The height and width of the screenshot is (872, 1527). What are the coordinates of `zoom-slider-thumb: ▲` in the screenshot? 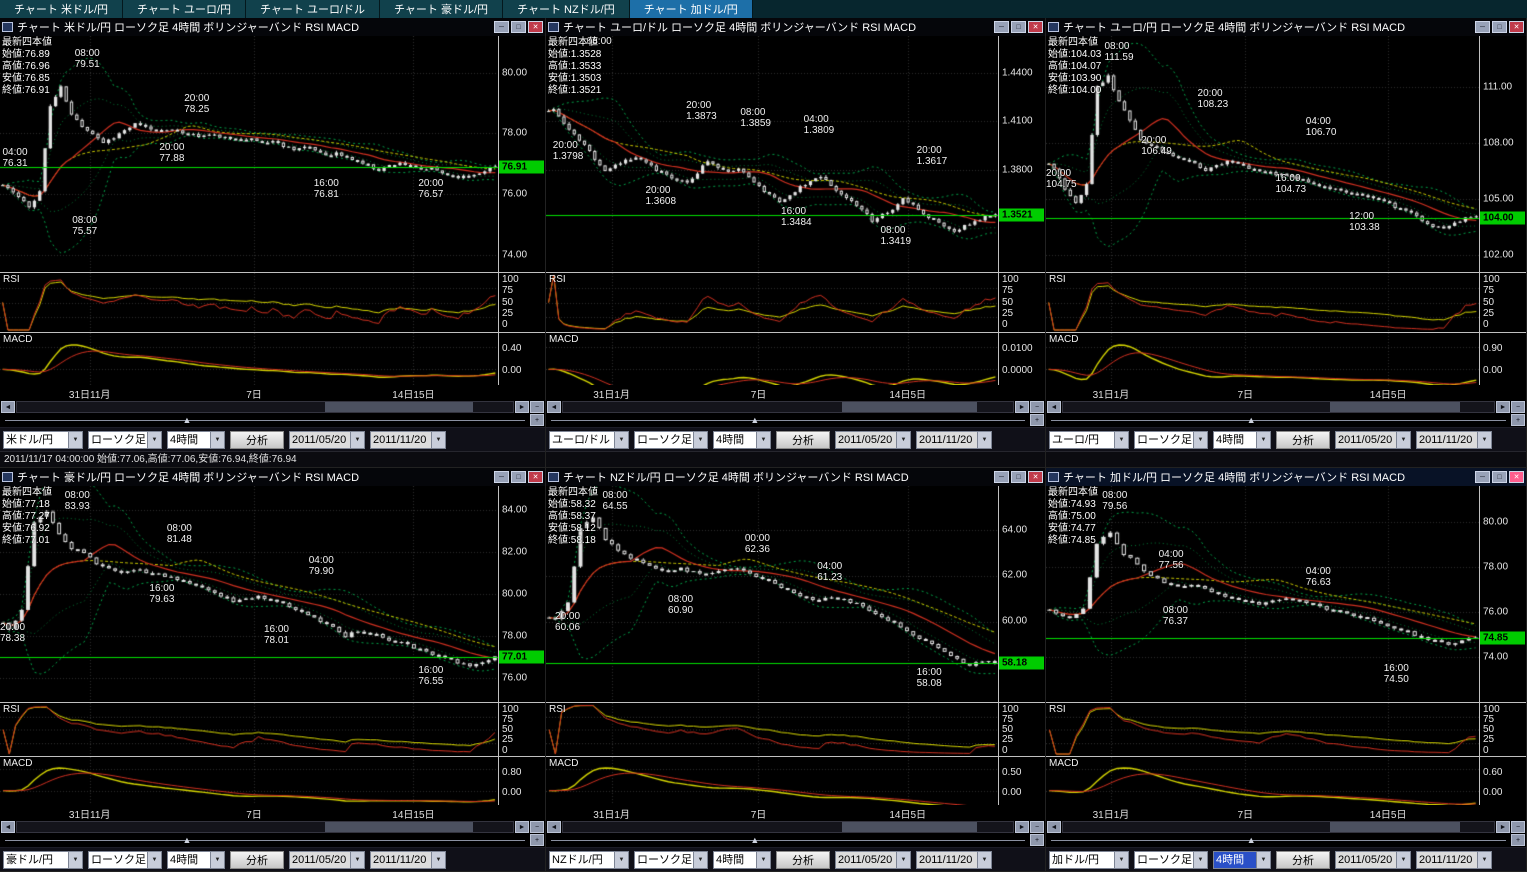 It's located at (1251, 420).